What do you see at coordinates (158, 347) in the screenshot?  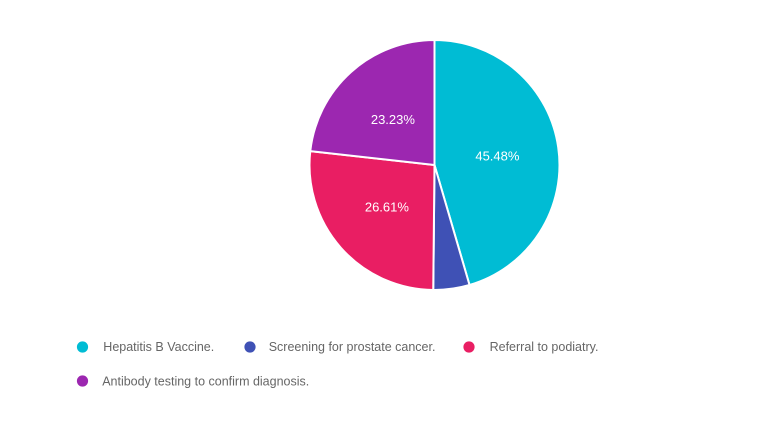 I see `svg-text: Hepatitis B Vaccine.` at bounding box center [158, 347].